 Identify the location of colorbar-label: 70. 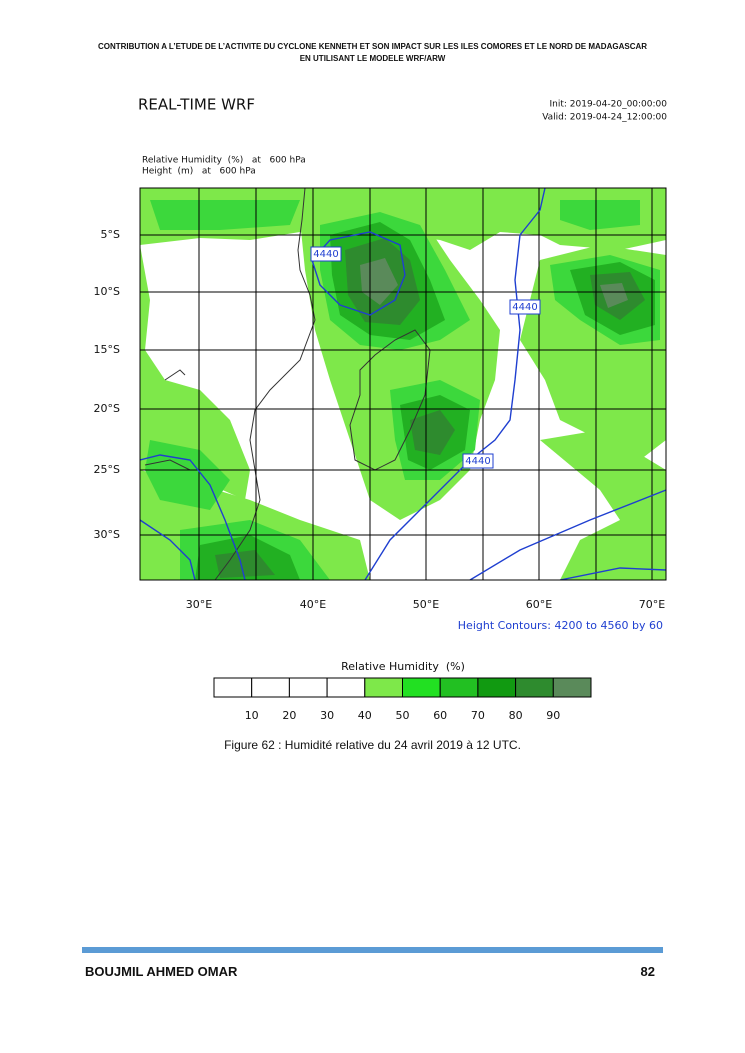
(478, 715).